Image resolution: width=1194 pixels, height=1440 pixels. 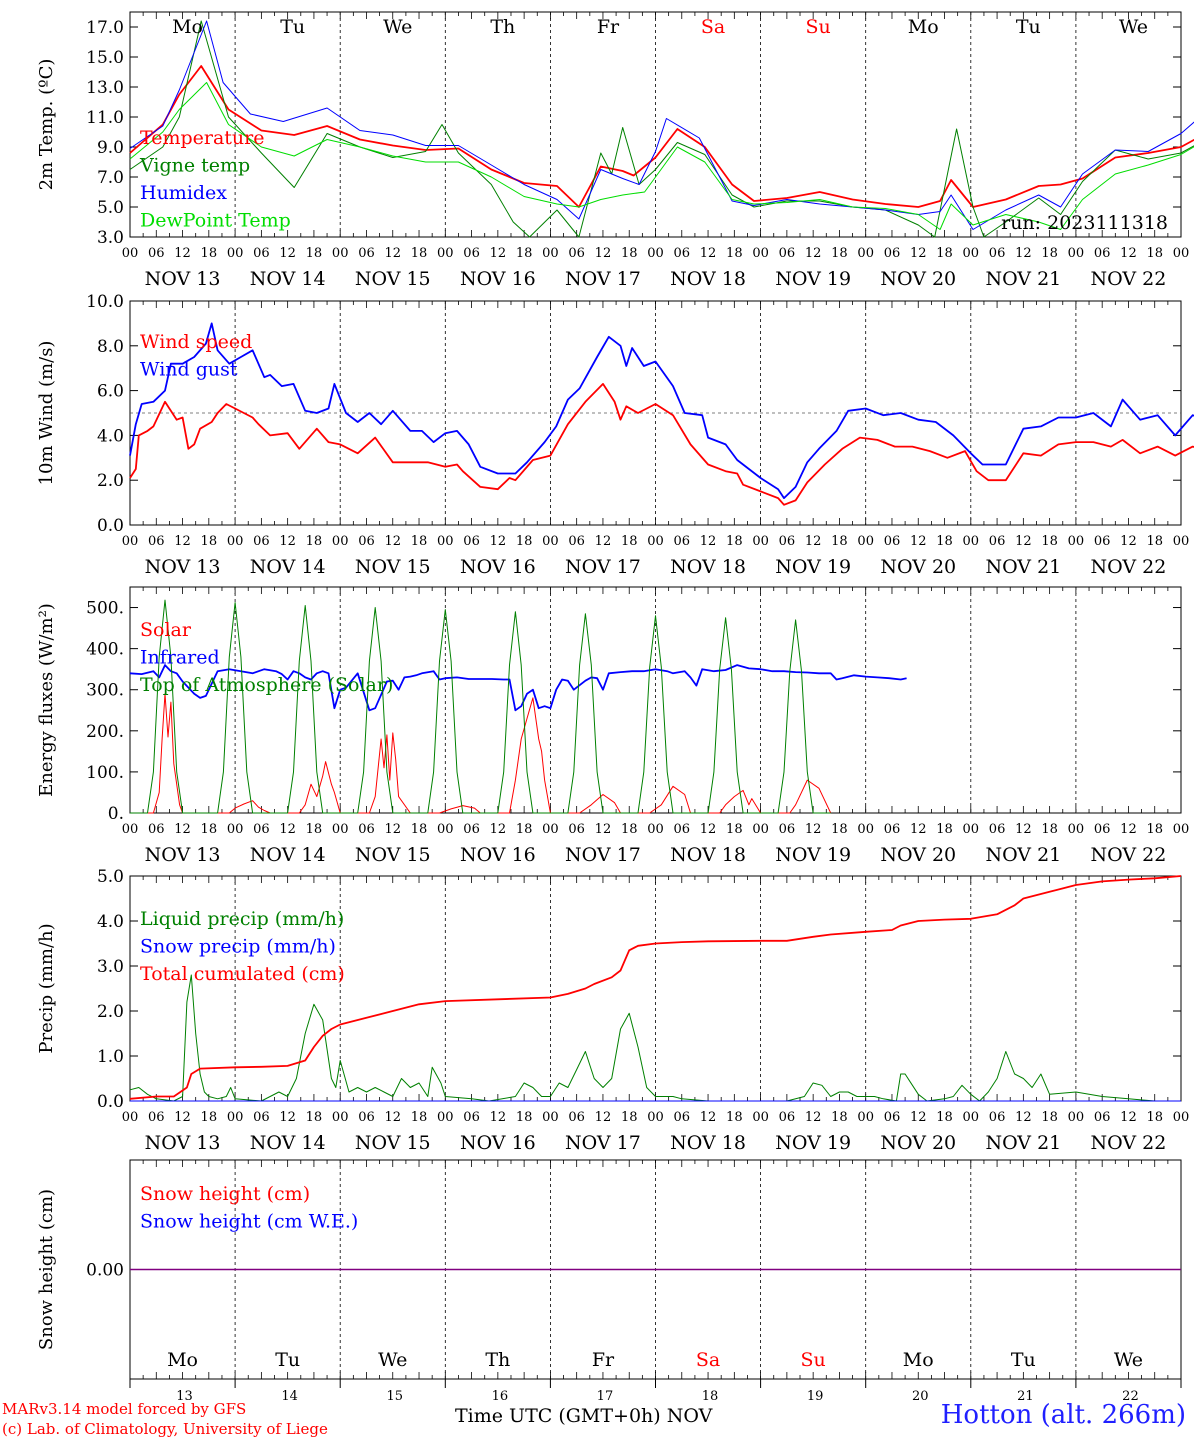 I want to click on day-number-label: 22, so click(x=1130, y=1396).